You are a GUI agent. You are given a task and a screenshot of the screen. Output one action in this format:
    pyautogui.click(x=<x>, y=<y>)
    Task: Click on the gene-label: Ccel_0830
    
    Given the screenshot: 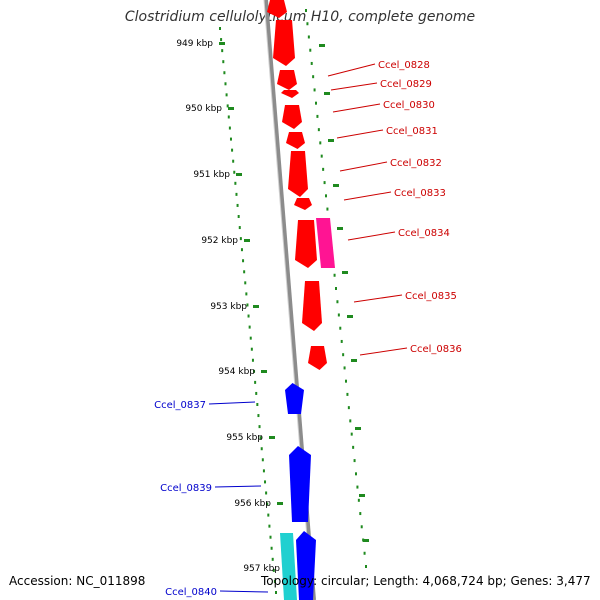 What is the action you would take?
    pyautogui.click(x=409, y=105)
    